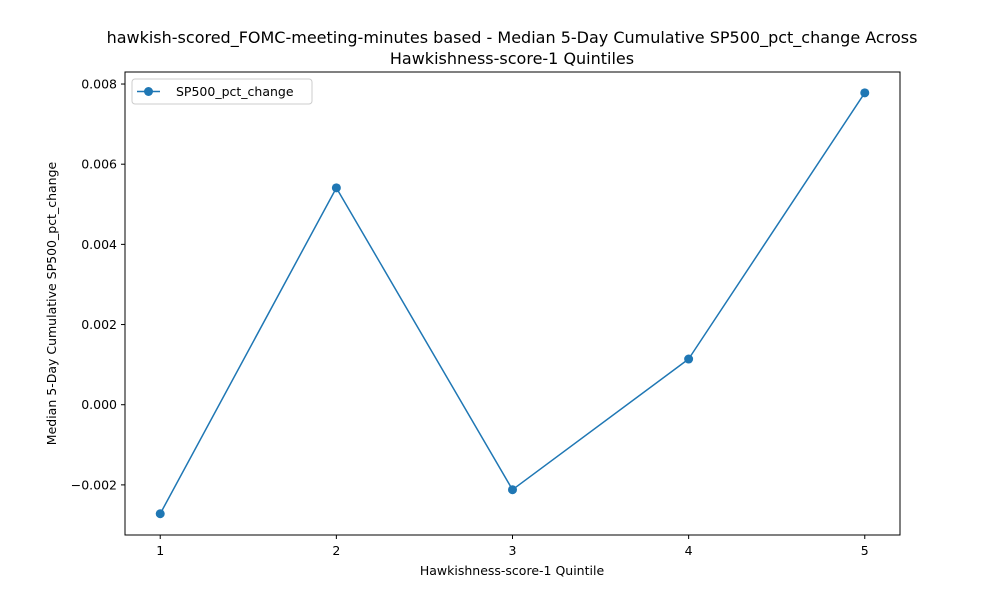 The width and height of the screenshot is (1000, 604). Describe the element at coordinates (336, 550) in the screenshot. I see `x-tick-label: 2` at that location.